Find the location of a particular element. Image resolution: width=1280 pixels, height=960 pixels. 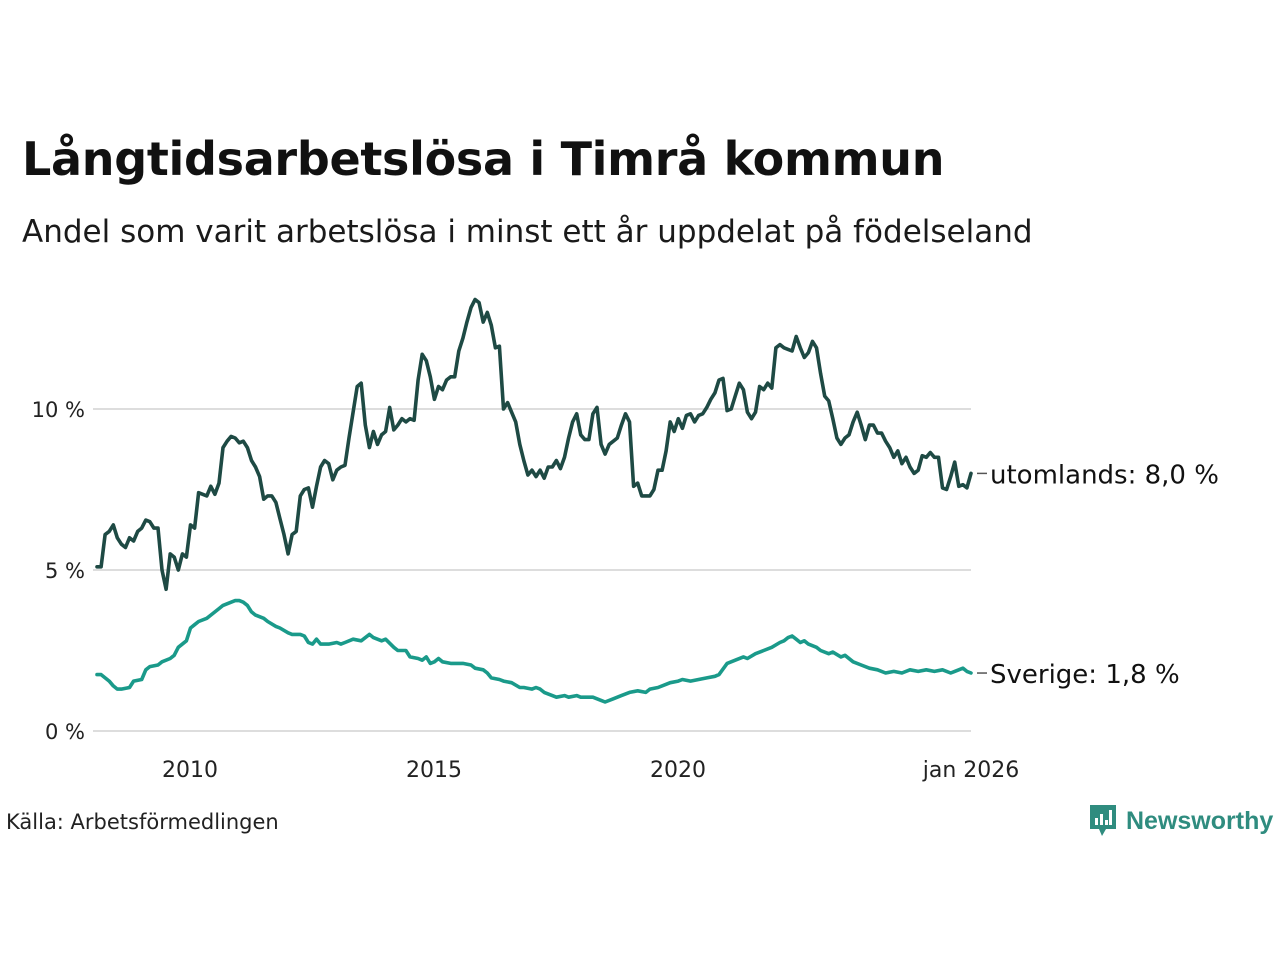

brand-logo: Newsworthy is located at coordinates (1180, 821).